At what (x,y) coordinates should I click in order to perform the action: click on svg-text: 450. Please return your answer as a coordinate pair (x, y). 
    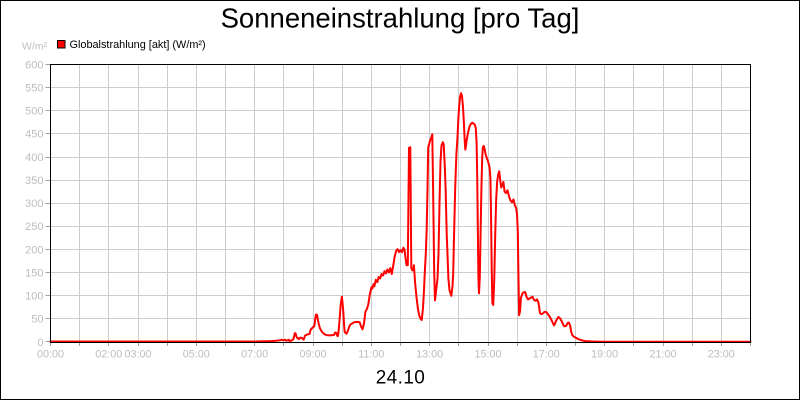
    Looking at the image, I should click on (34, 135).